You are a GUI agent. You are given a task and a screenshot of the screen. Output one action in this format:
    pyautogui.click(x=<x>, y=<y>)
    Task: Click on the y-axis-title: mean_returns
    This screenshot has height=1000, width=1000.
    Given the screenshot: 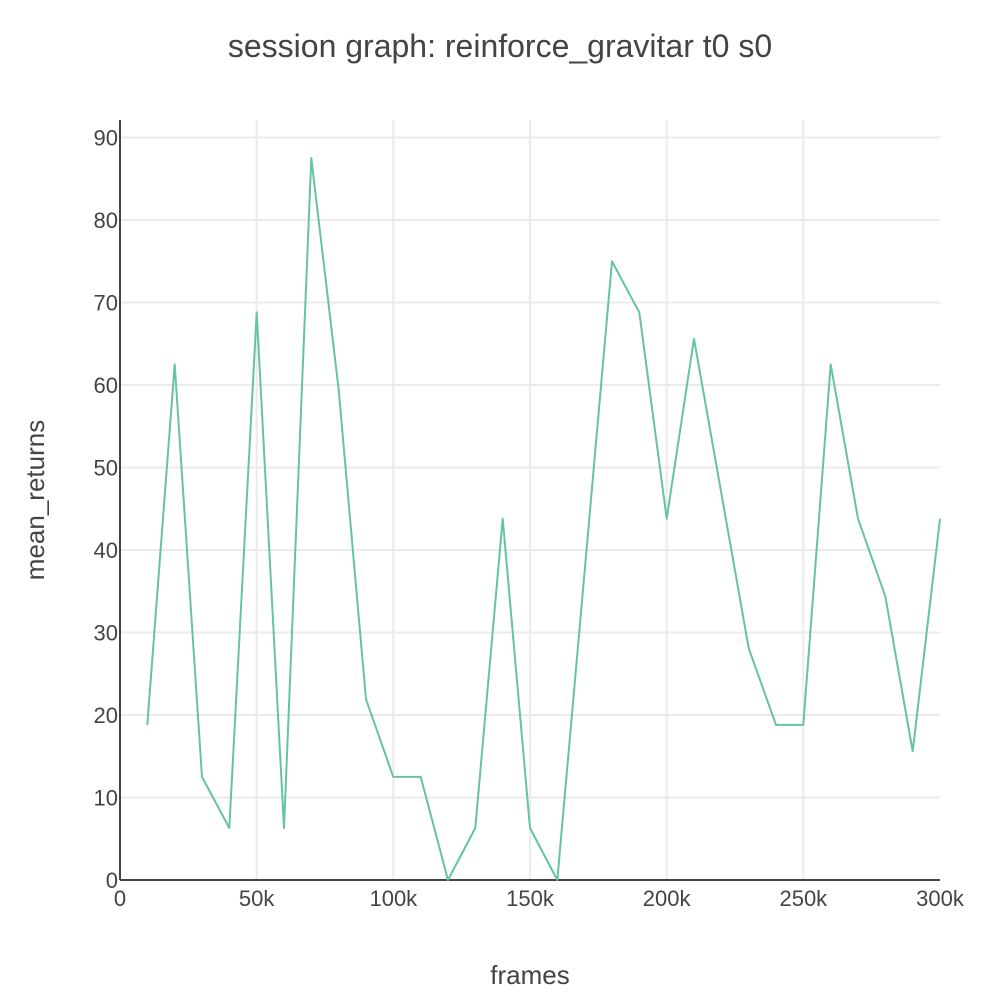 What is the action you would take?
    pyautogui.click(x=35, y=500)
    